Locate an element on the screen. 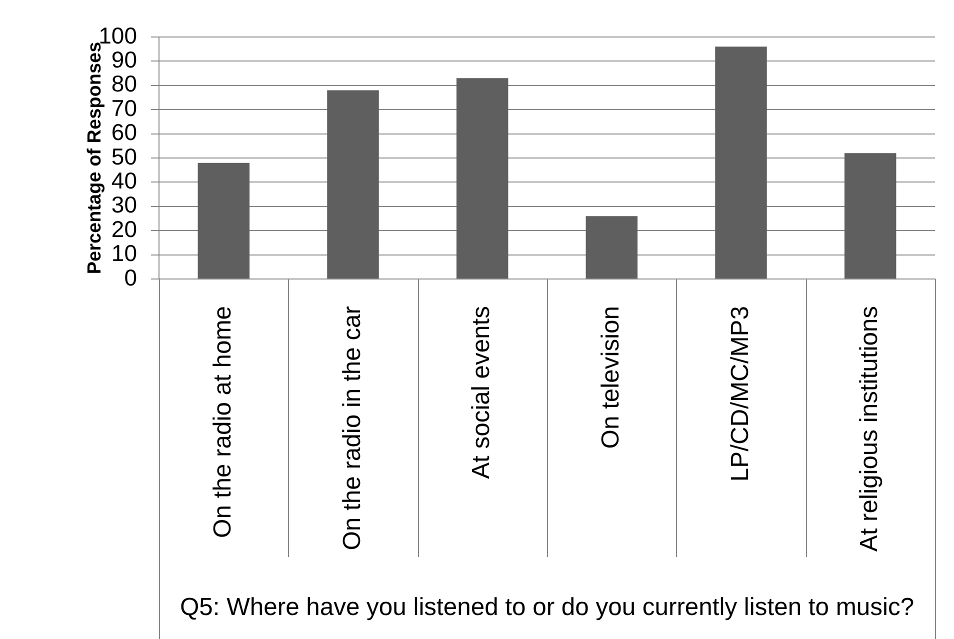  y-tick-label: 40 is located at coordinates (124, 181).